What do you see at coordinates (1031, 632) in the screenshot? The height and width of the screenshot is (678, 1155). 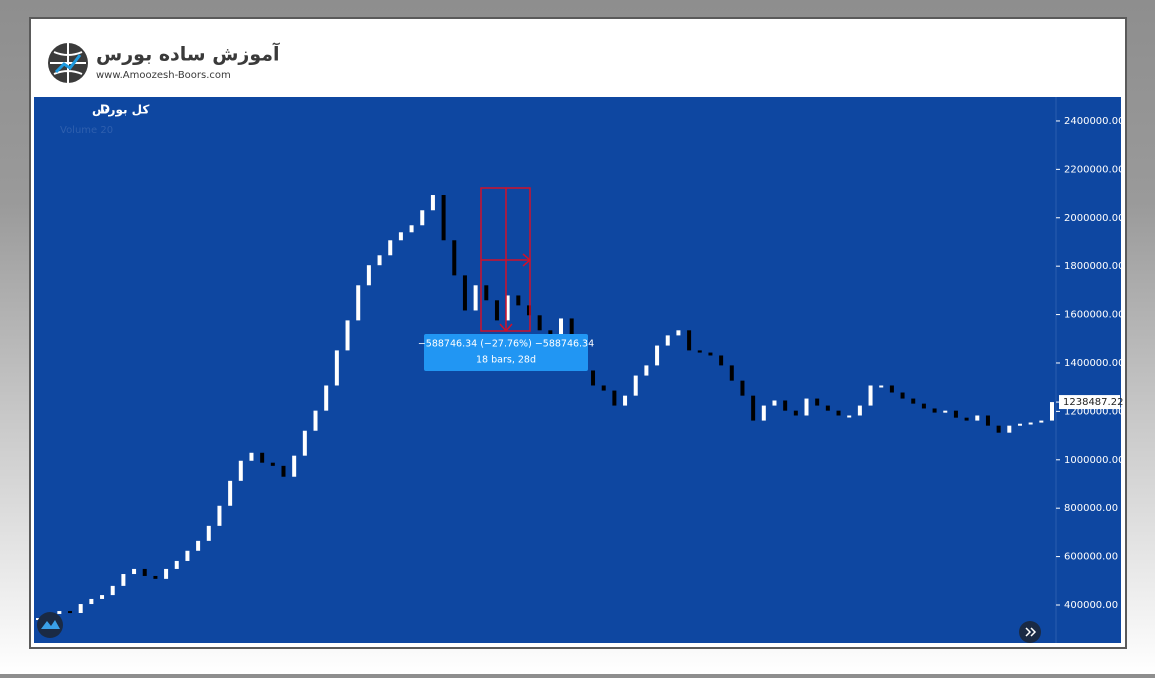 I see `scroll-icon` at bounding box center [1031, 632].